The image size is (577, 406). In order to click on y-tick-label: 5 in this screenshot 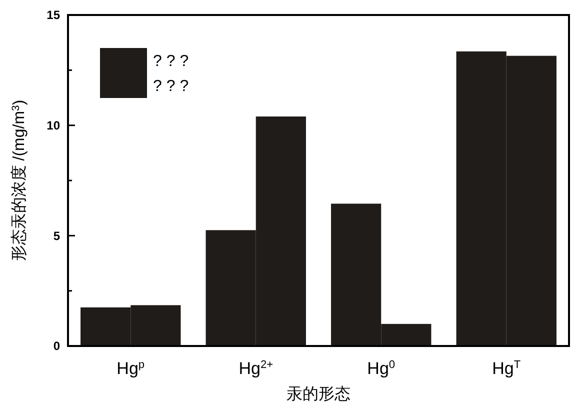, I will do `click(56, 235)`.